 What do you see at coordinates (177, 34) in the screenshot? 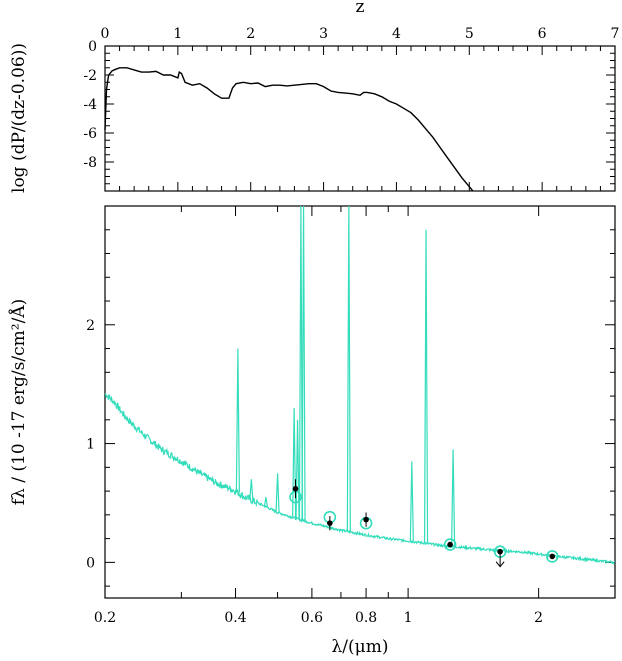
I see `top-x-tick-label: 1` at bounding box center [177, 34].